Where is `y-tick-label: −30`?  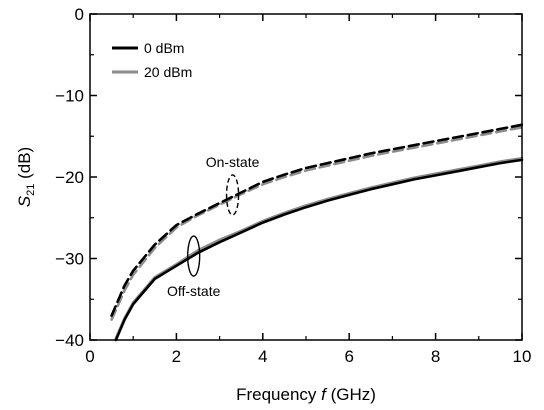 y-tick-label: −30 is located at coordinates (69, 259).